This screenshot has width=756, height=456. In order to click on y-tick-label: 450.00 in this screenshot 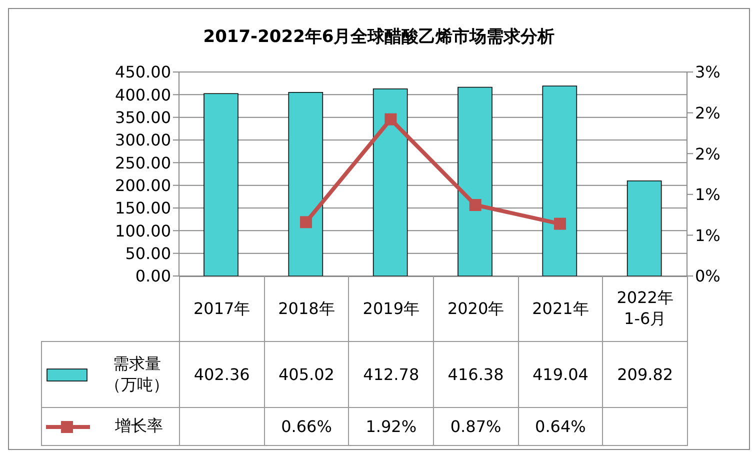, I will do `click(143, 72)`.